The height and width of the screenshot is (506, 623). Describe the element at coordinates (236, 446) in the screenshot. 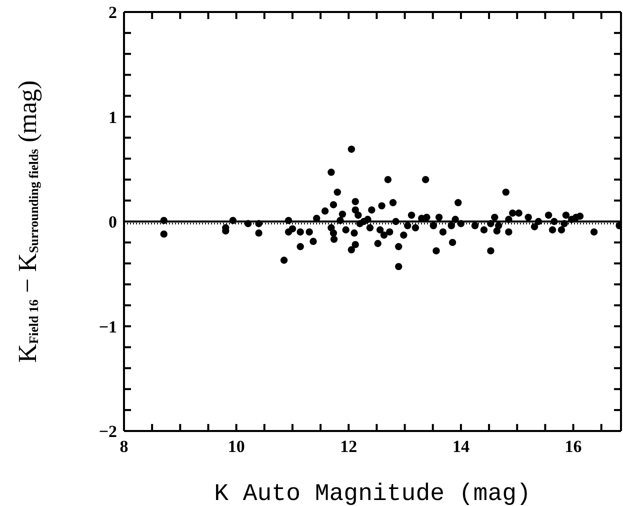

I see `x-tick-label: 10` at that location.